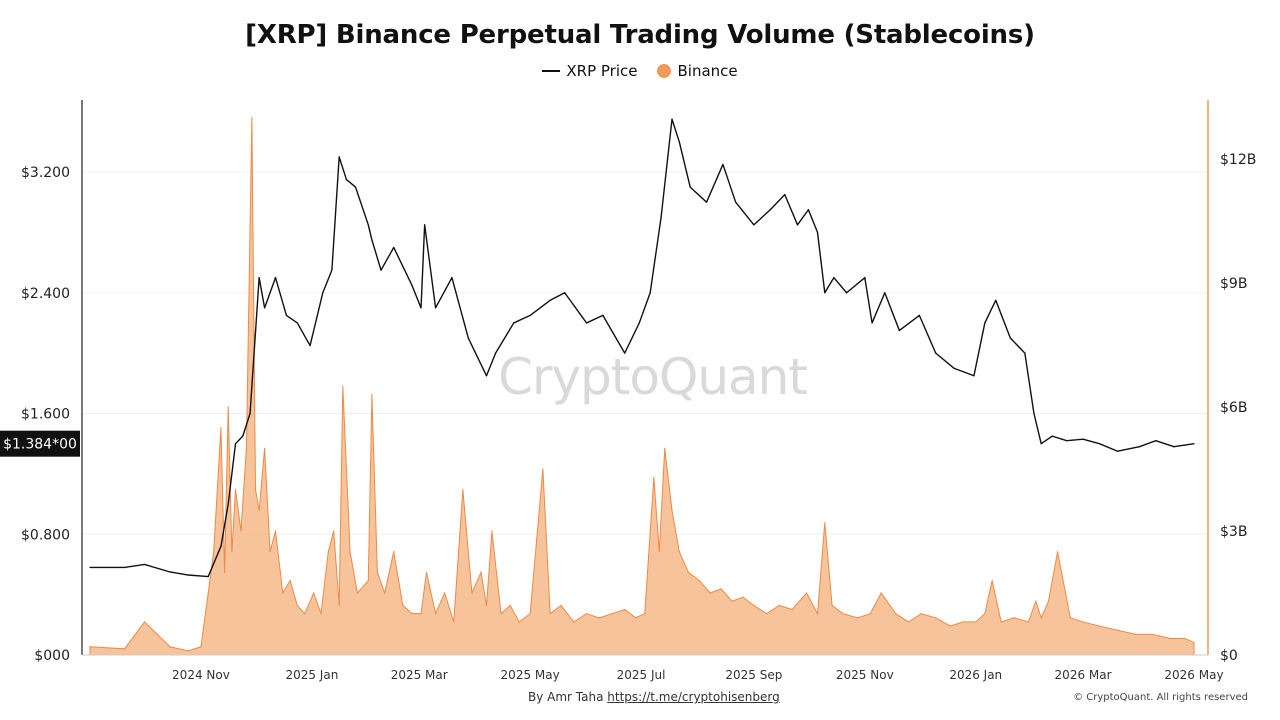 This screenshot has width=1280, height=720. What do you see at coordinates (753, 675) in the screenshot?
I see `x-tick-label: 2025 Sep` at bounding box center [753, 675].